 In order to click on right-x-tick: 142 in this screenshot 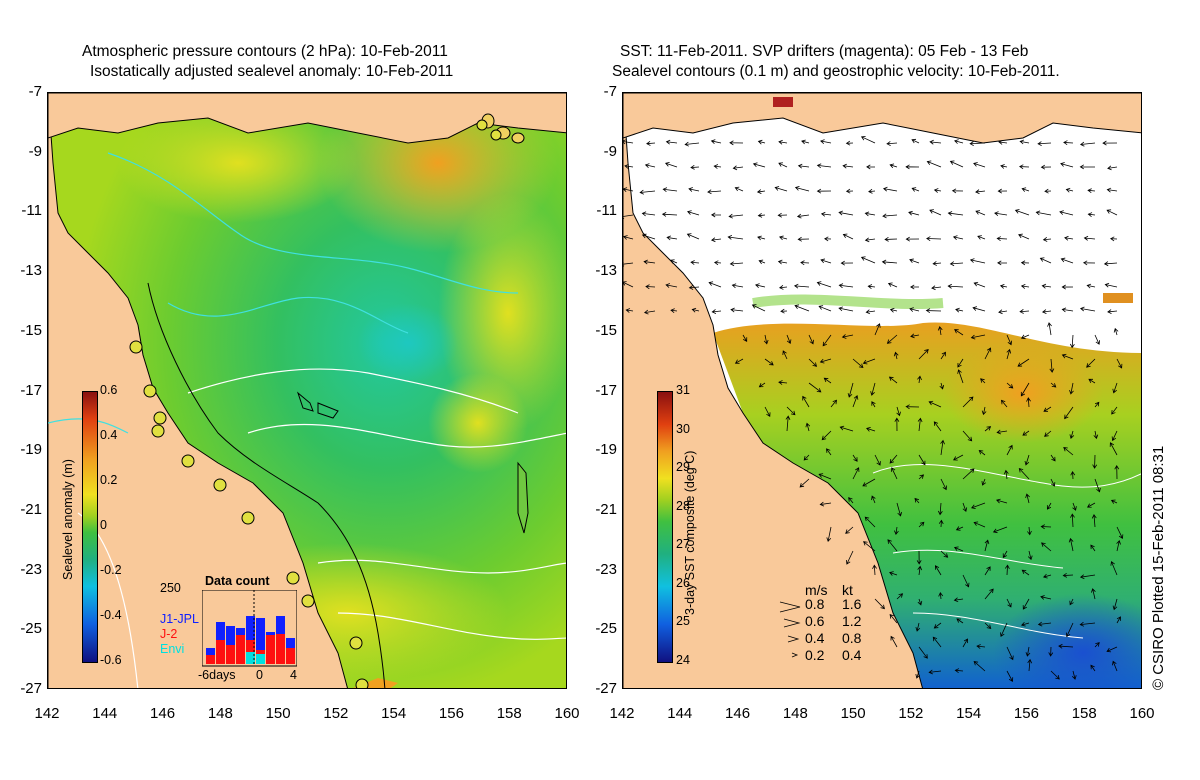, I will do `click(622, 713)`.